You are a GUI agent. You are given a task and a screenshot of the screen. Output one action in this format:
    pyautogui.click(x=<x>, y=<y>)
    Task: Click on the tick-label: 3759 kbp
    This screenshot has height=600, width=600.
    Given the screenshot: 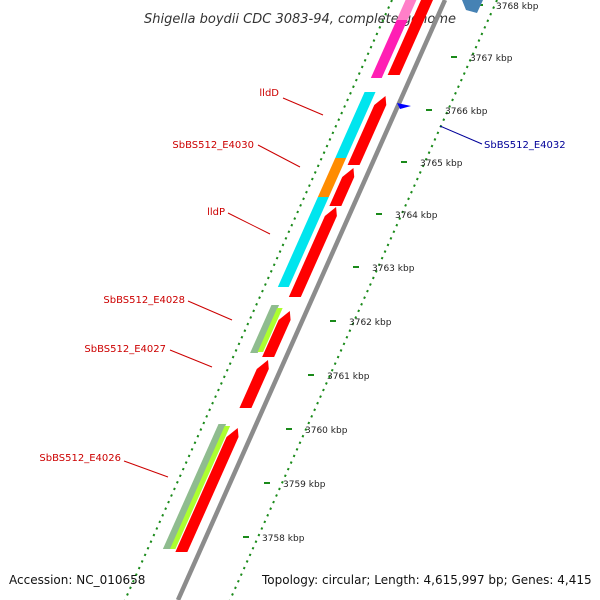 What is the action you would take?
    pyautogui.click(x=304, y=485)
    